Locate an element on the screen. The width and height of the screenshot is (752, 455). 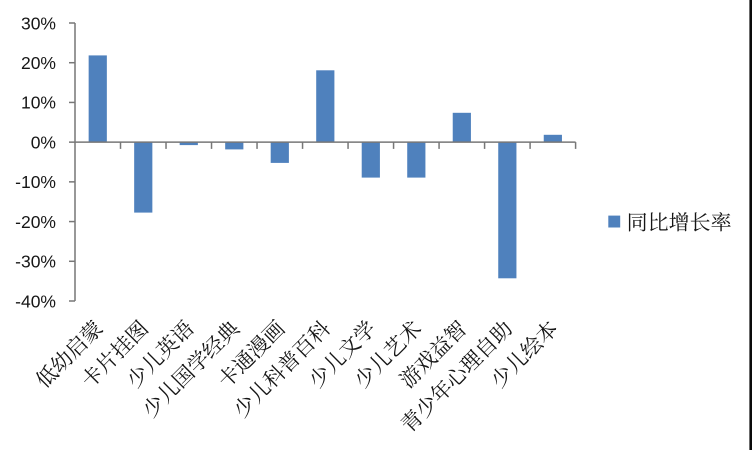
svg-text: 20% is located at coordinates (38, 63).